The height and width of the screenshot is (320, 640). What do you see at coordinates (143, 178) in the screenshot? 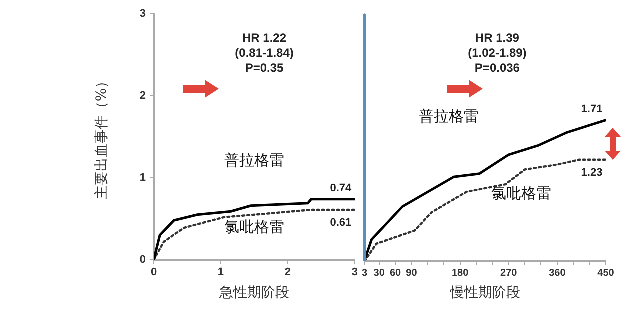
I see `y-tick-label: 1` at bounding box center [143, 178].